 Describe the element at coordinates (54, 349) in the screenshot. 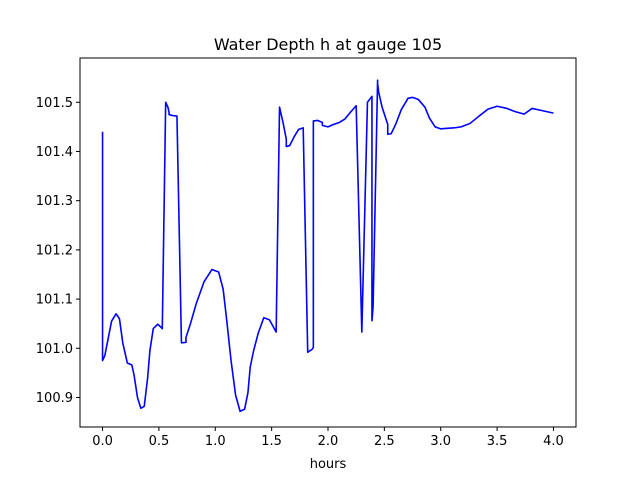

I see `y-tick-label: 101.0` at that location.